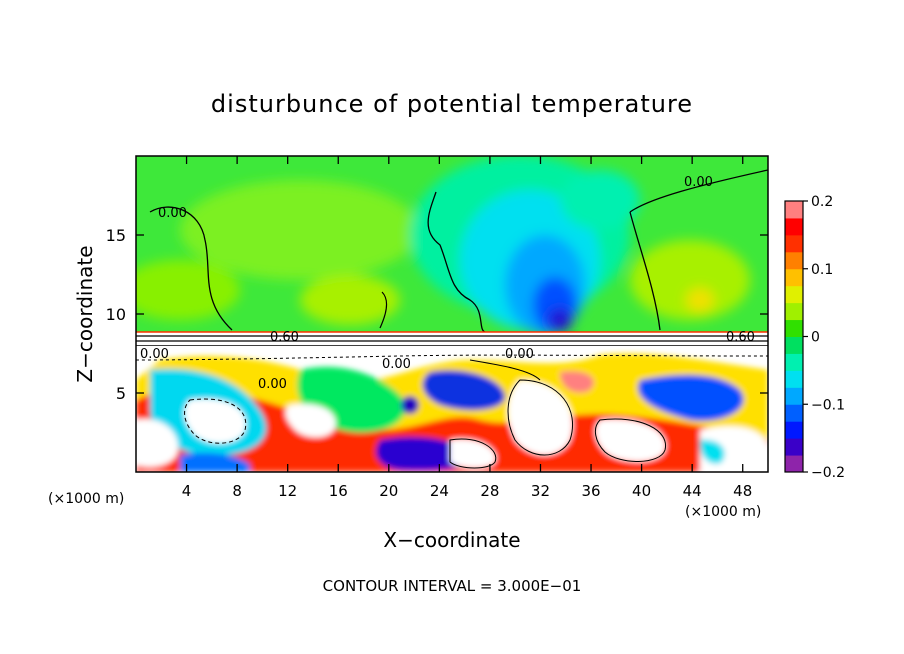 This screenshot has height=654, width=904. Describe the element at coordinates (540, 491) in the screenshot. I see `x-tick-label: 32` at that location.